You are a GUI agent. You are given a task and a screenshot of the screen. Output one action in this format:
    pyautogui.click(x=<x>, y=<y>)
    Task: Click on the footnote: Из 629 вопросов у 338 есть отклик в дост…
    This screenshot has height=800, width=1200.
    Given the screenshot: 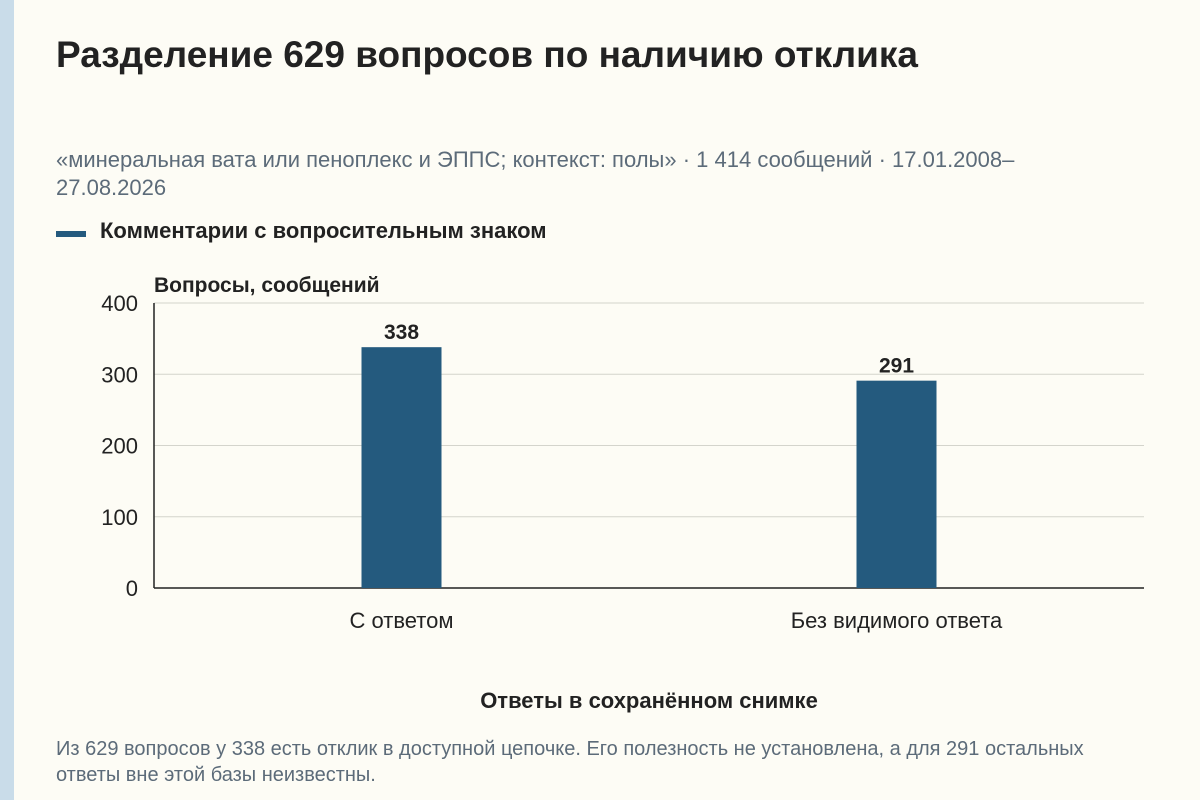 What is the action you would take?
    pyautogui.click(x=570, y=762)
    